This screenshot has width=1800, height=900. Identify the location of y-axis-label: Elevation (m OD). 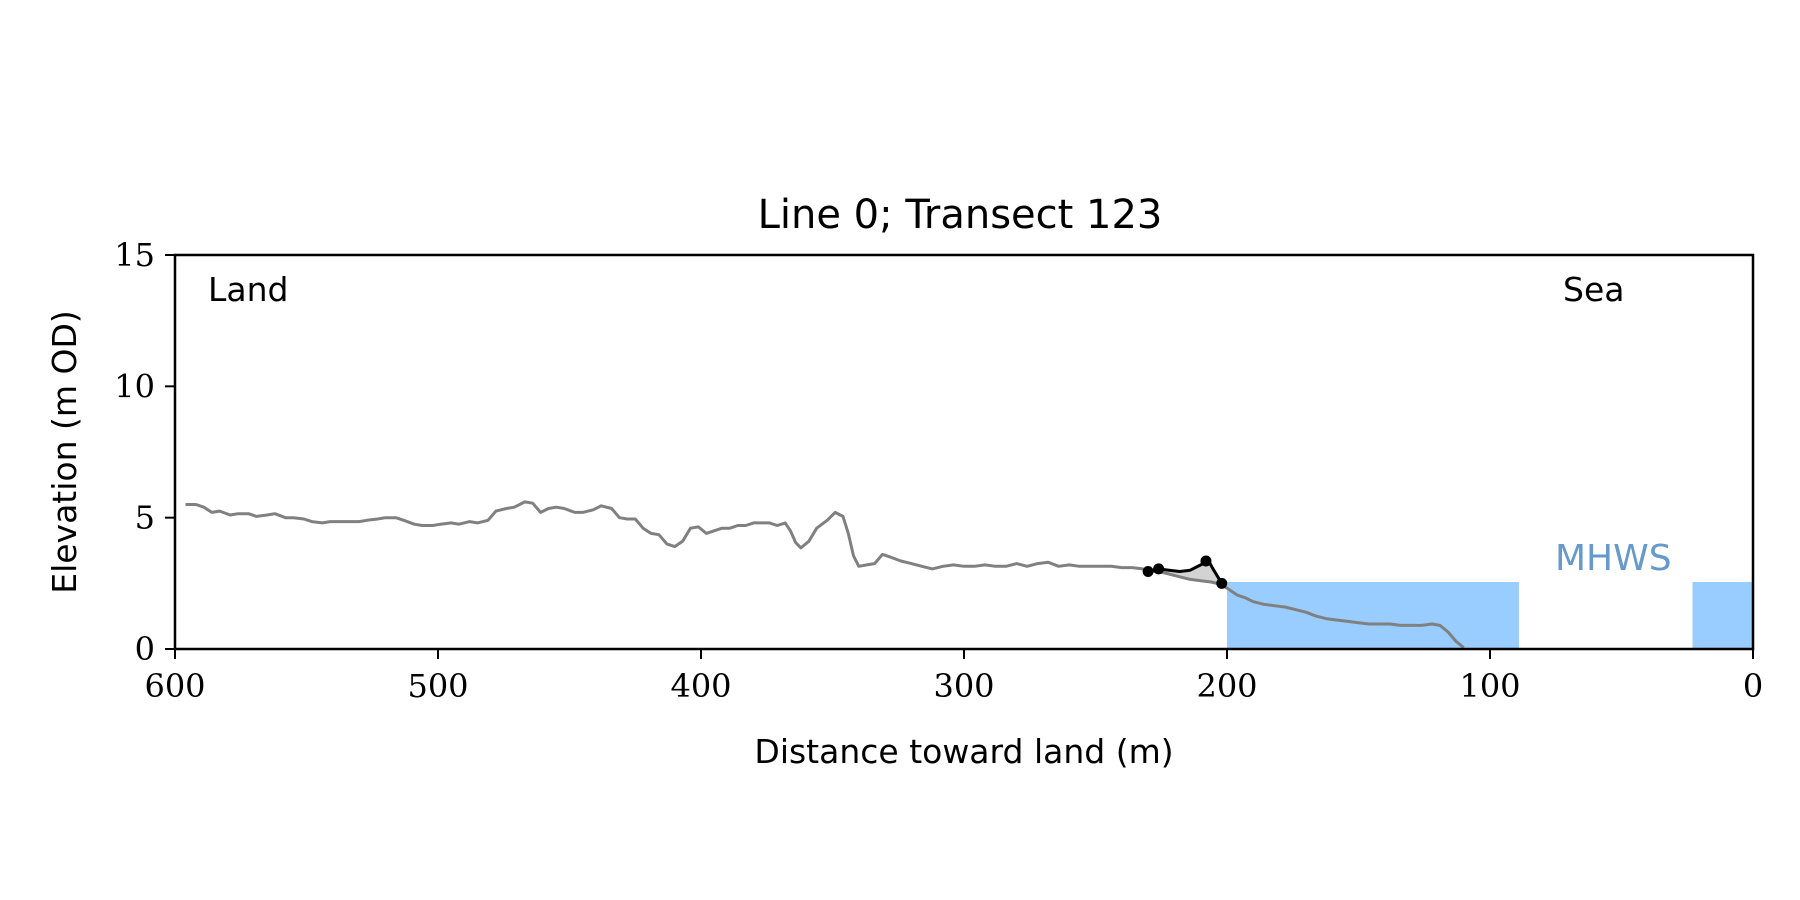
(64, 452).